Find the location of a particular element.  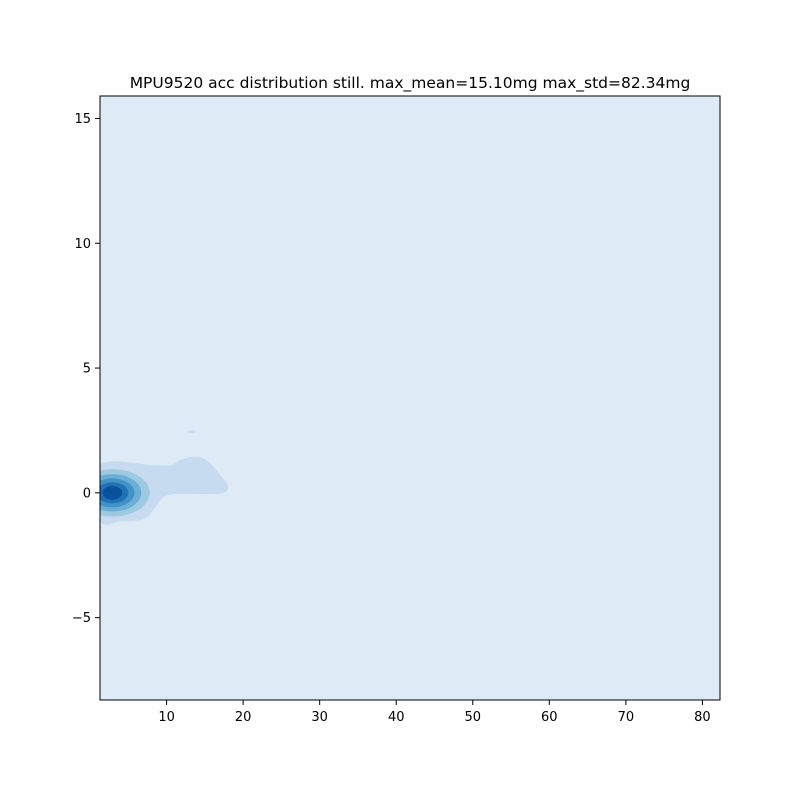

y-tick-label: 5 is located at coordinates (87, 369).